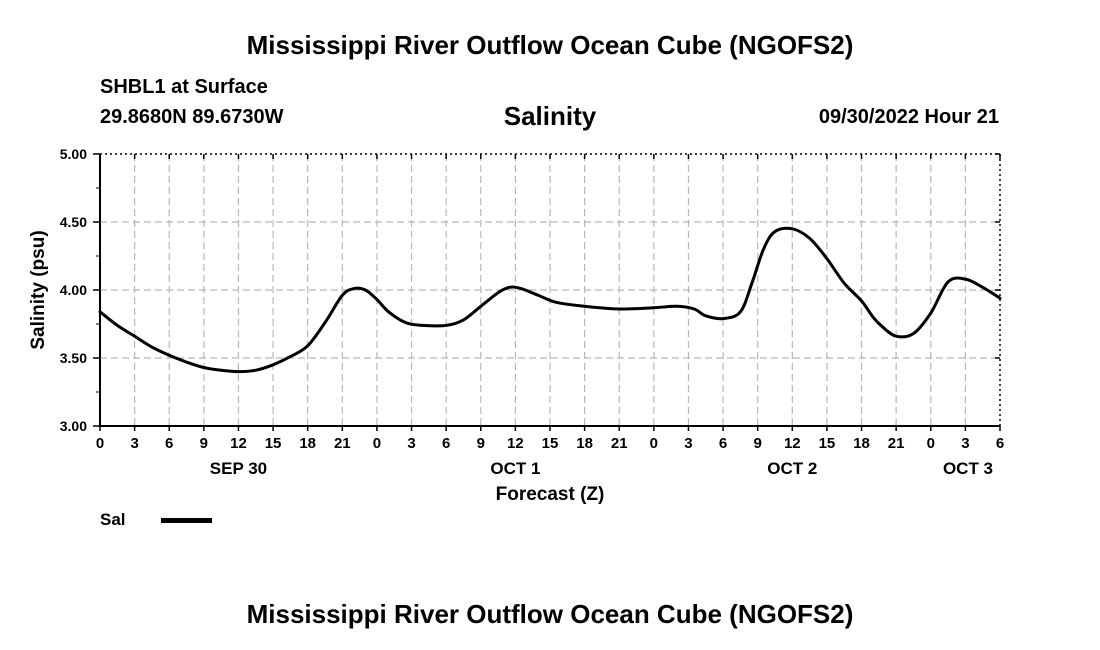 The width and height of the screenshot is (1100, 650). Describe the element at coordinates (73, 358) in the screenshot. I see `y-tick-label: 3.50` at that location.